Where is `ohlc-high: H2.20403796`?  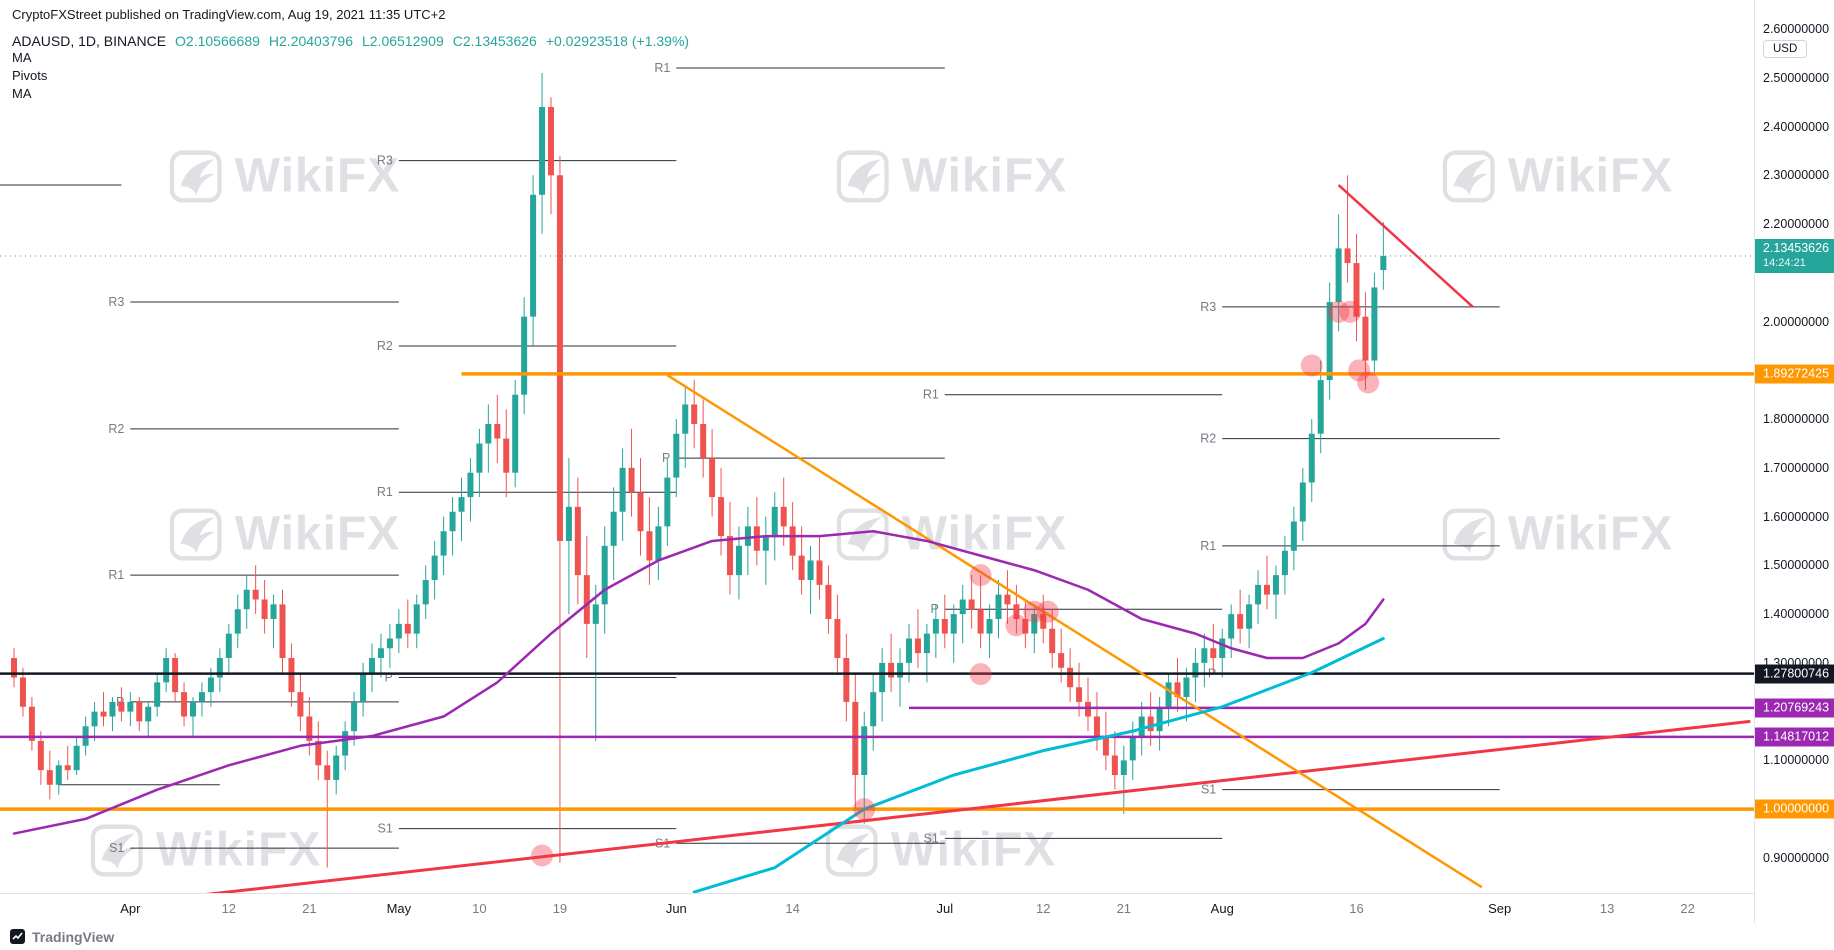 ohlc-high: H2.20403796 is located at coordinates (310, 41).